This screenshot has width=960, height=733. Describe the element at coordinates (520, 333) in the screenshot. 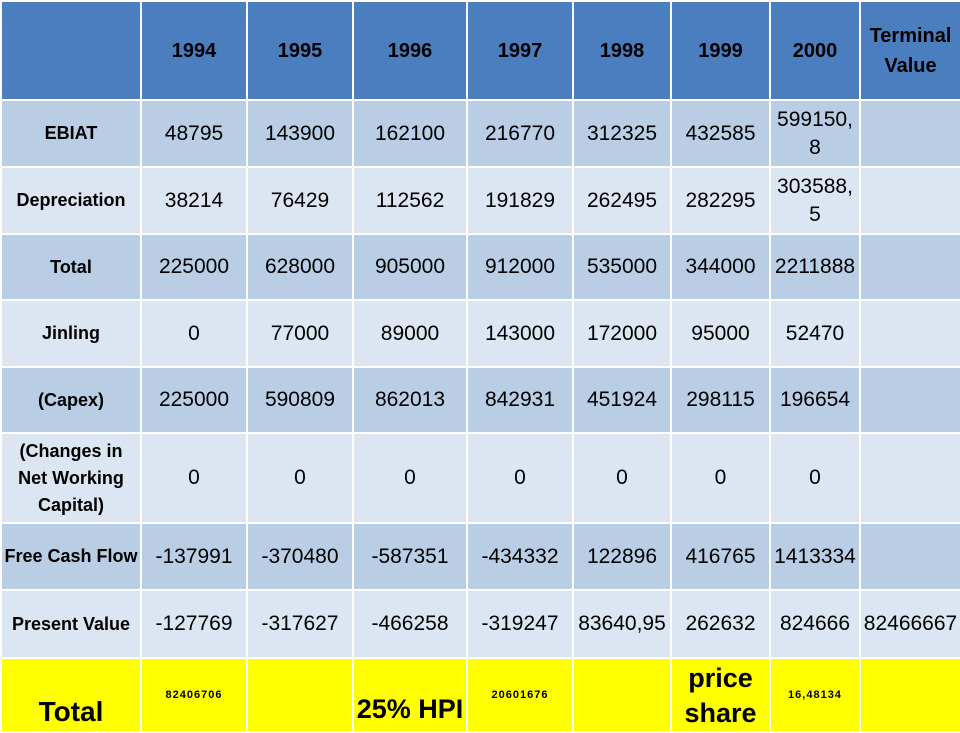

I see `table-cell: 143000` at that location.